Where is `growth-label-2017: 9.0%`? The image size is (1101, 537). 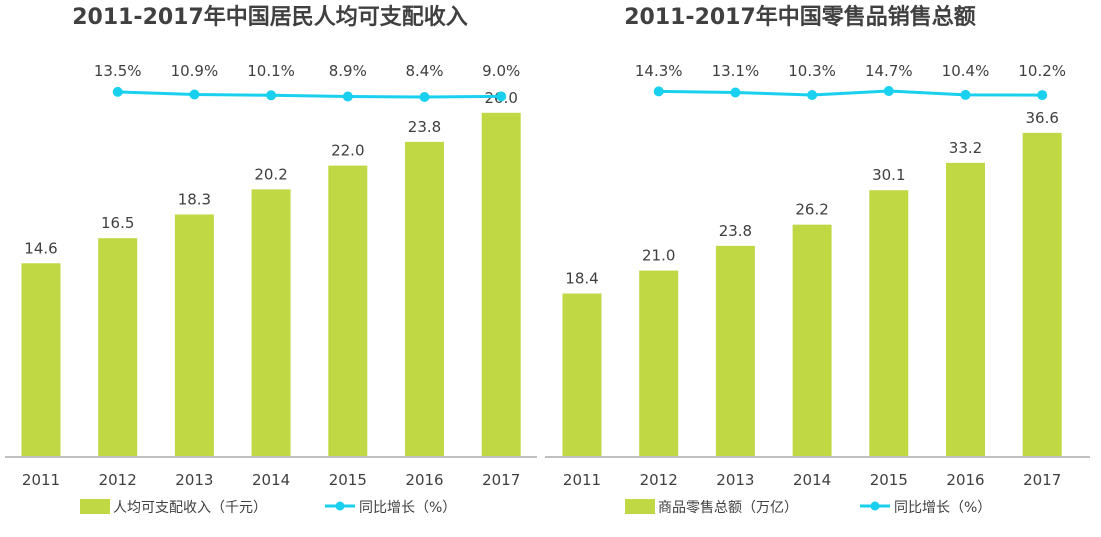
growth-label-2017: 9.0% is located at coordinates (501, 71).